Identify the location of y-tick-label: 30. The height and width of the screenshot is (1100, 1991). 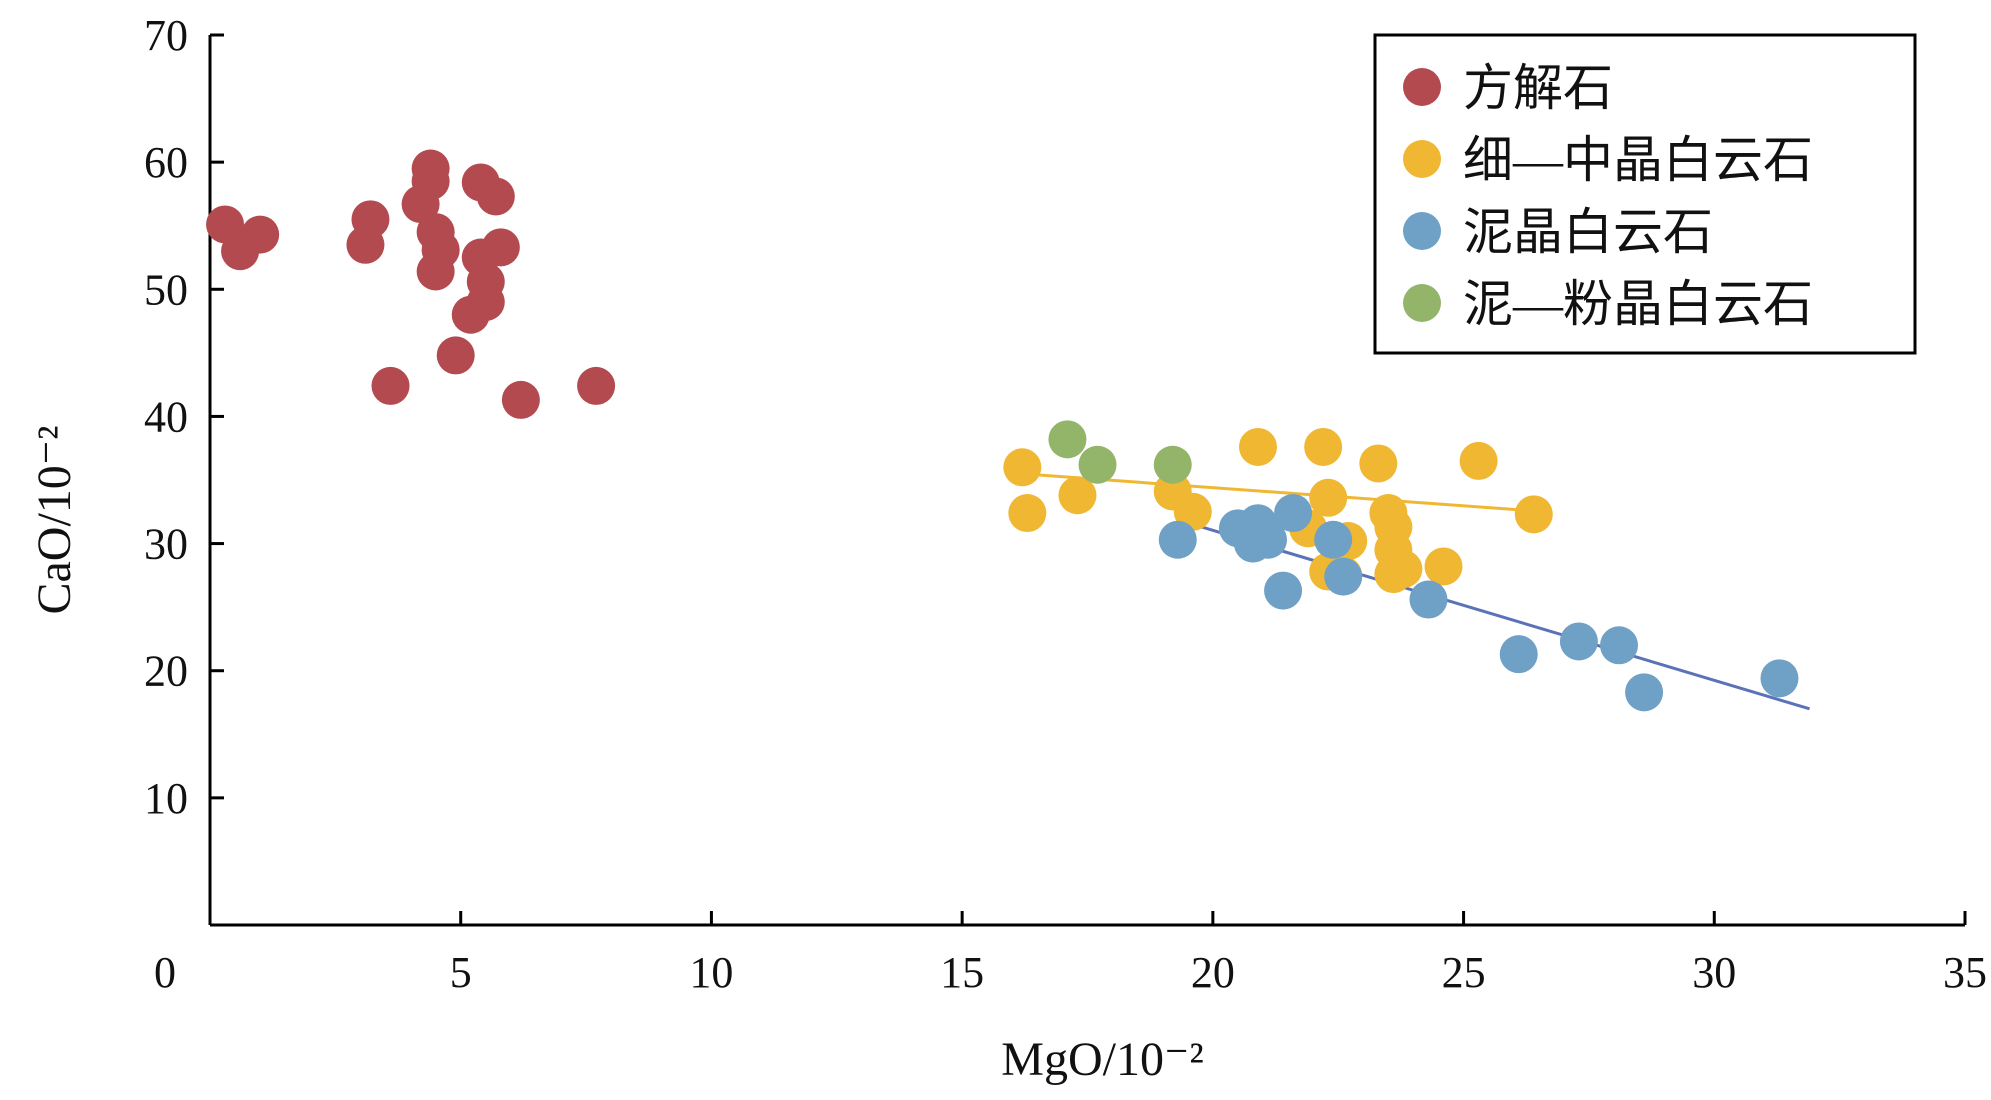
(166, 544).